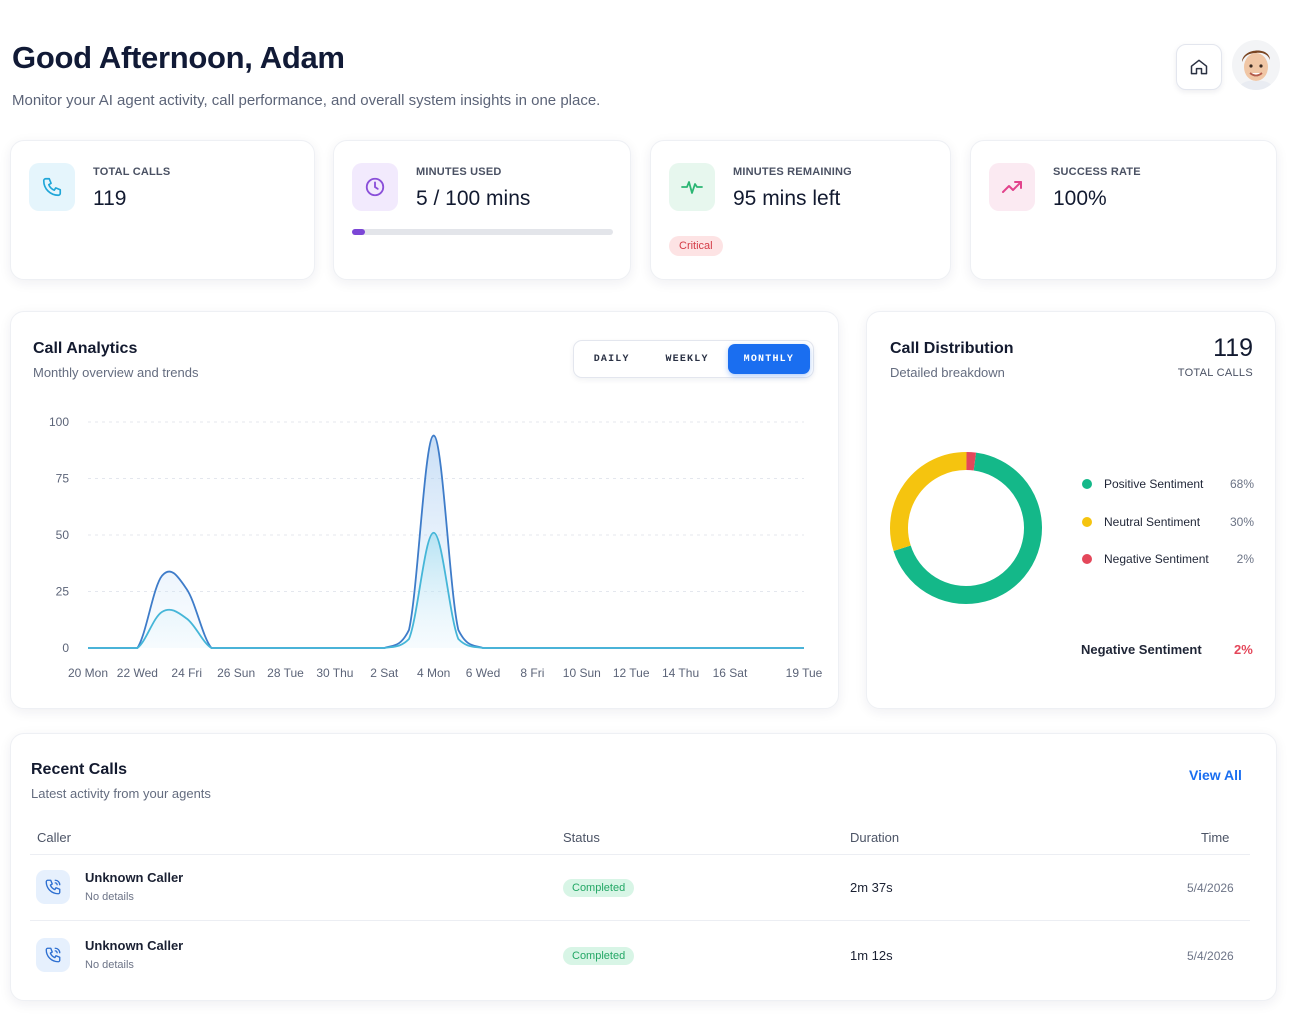  I want to click on sentiment-donut-chart, so click(966, 528).